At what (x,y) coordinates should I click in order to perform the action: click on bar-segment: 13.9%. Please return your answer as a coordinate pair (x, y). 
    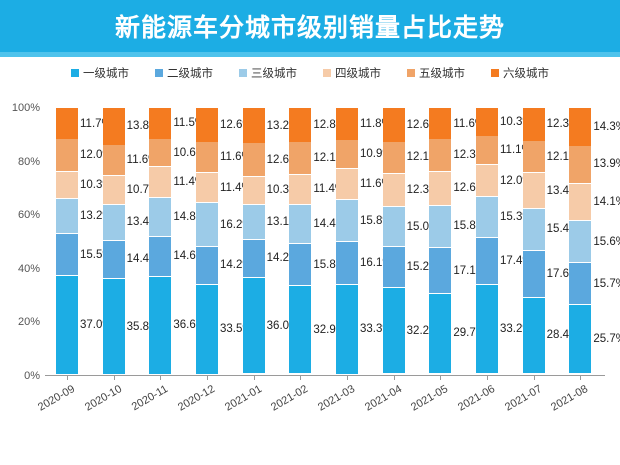
    Looking at the image, I should click on (594, 165).